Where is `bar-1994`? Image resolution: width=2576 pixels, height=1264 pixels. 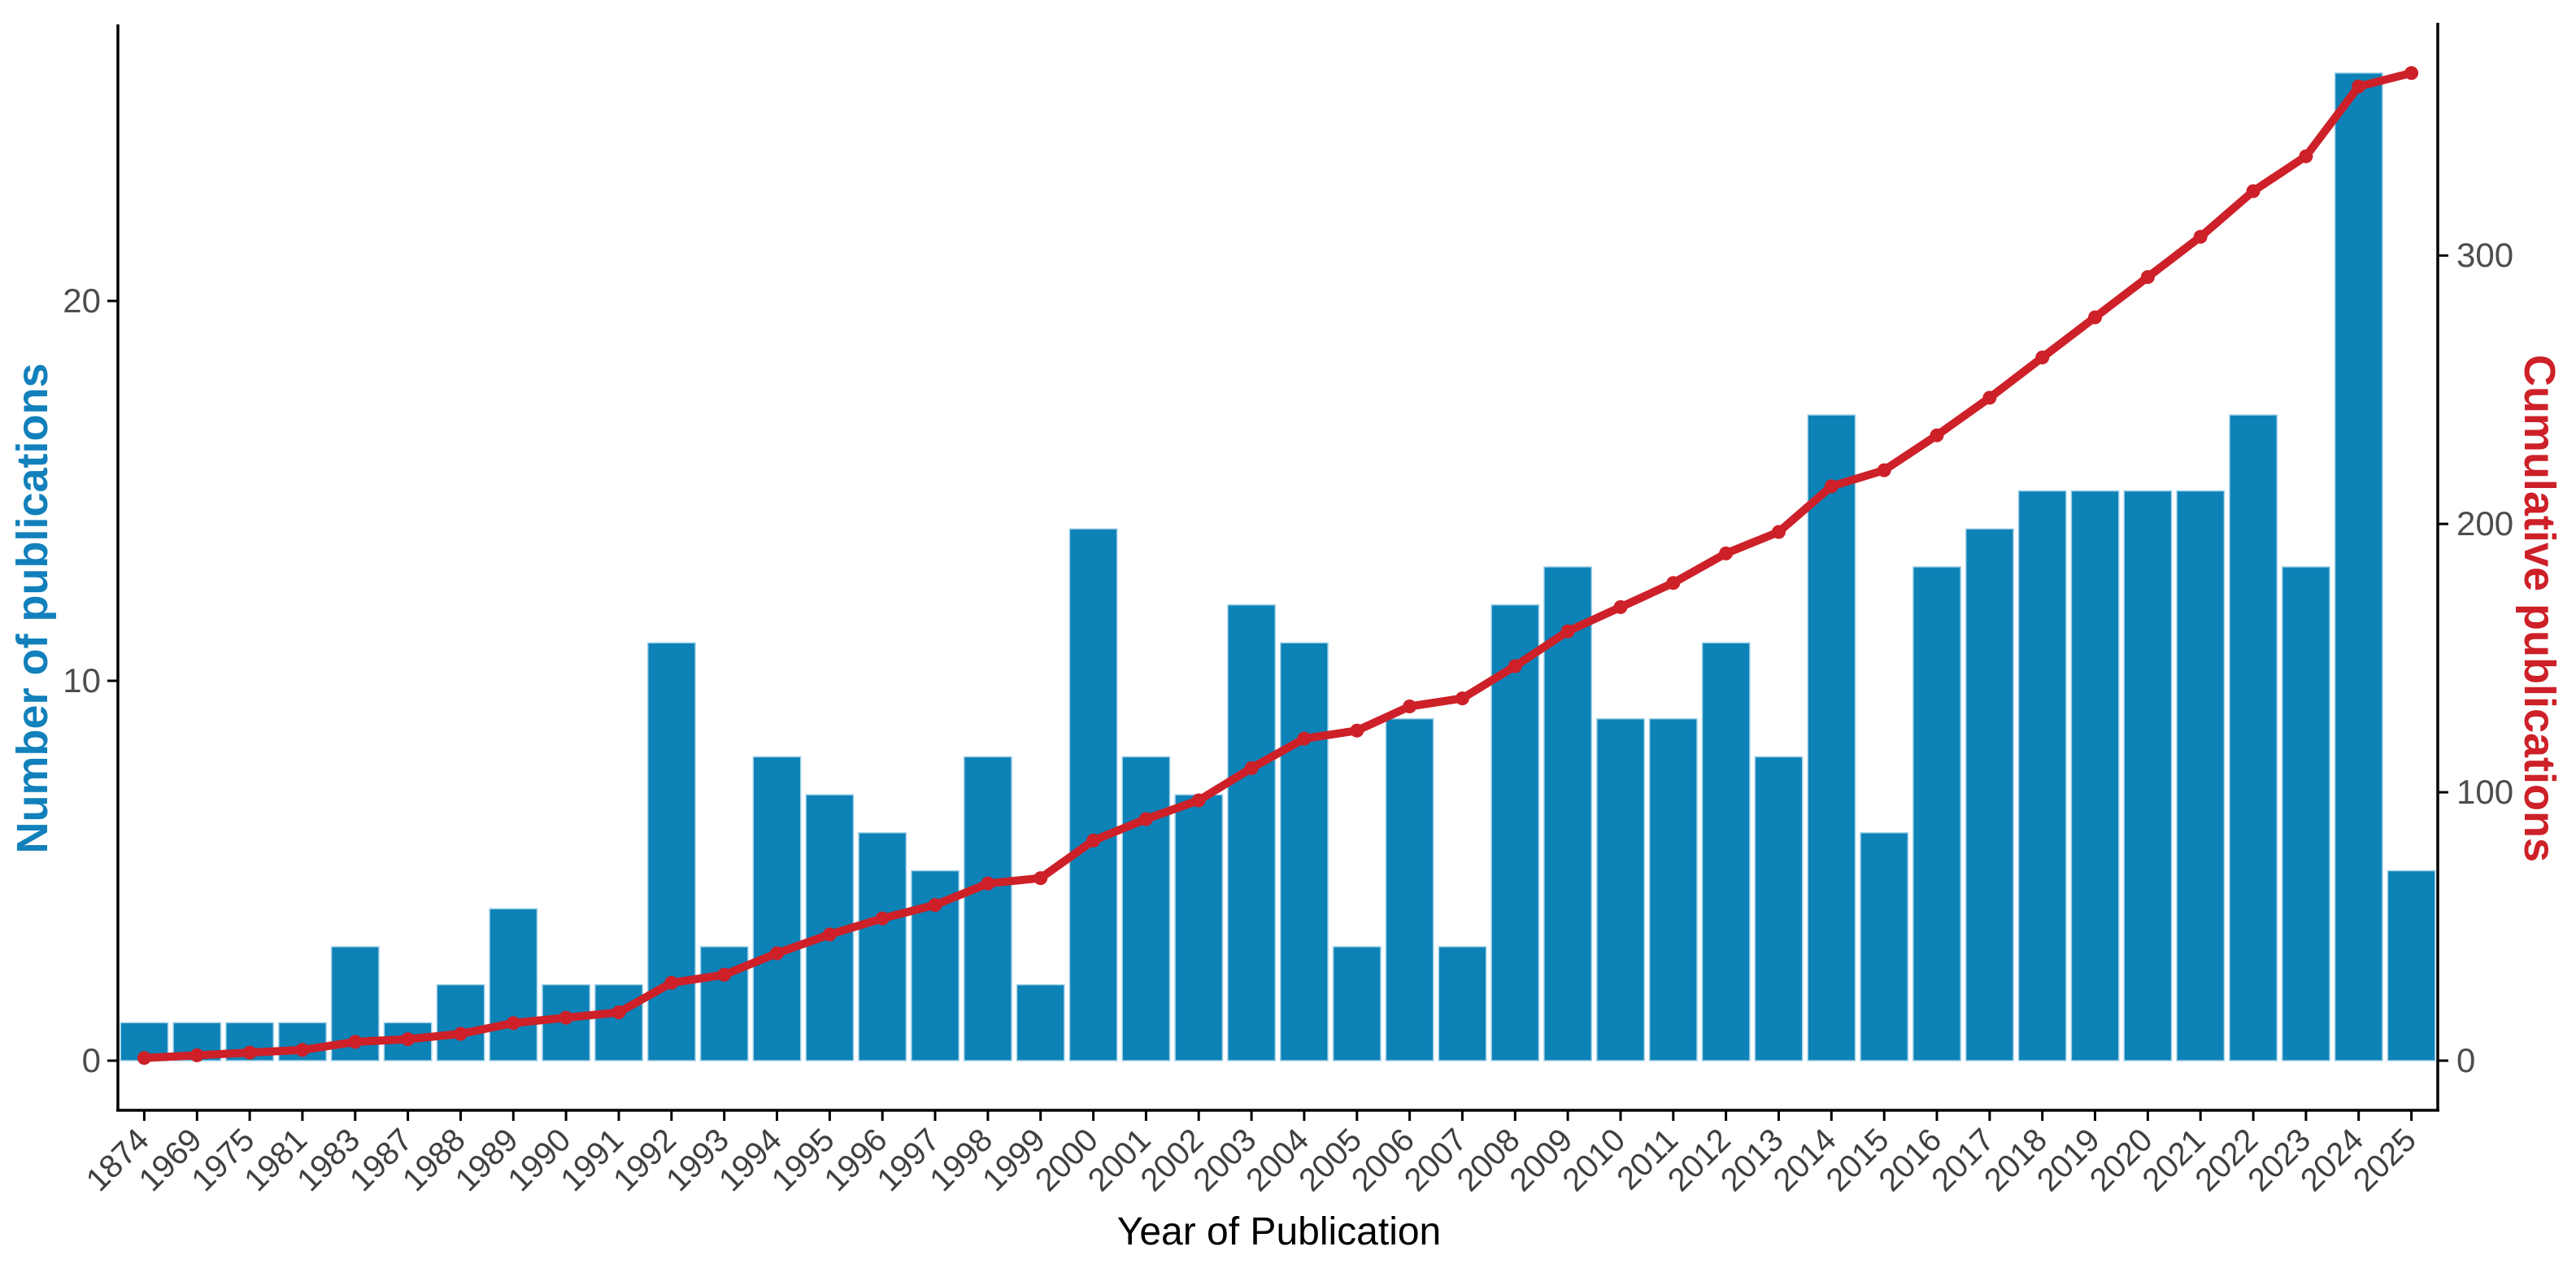 bar-1994 is located at coordinates (777, 908).